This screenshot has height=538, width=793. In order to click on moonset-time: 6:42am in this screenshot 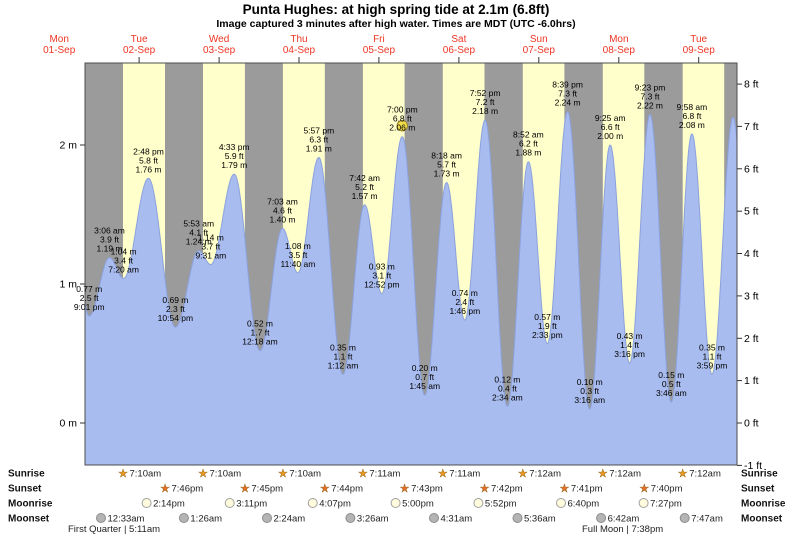, I will do `click(624, 519)`.